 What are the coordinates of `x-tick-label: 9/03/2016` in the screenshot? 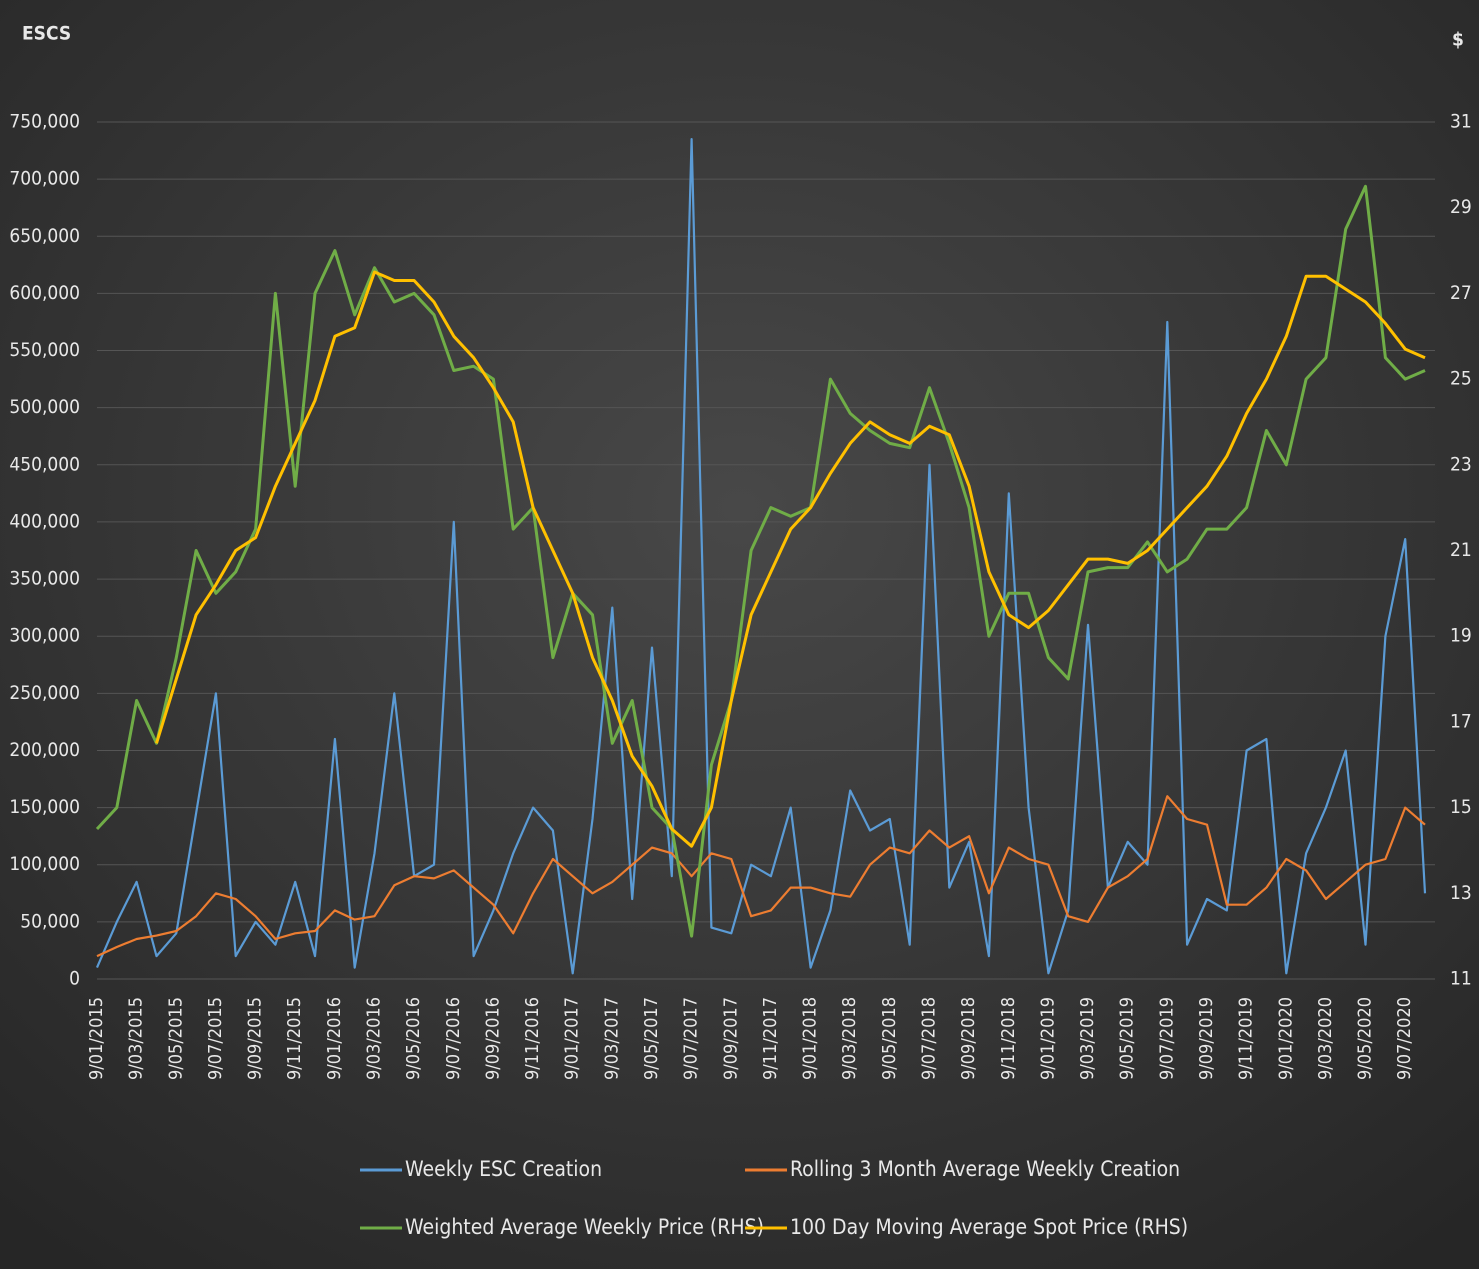 It's located at (373, 1038).